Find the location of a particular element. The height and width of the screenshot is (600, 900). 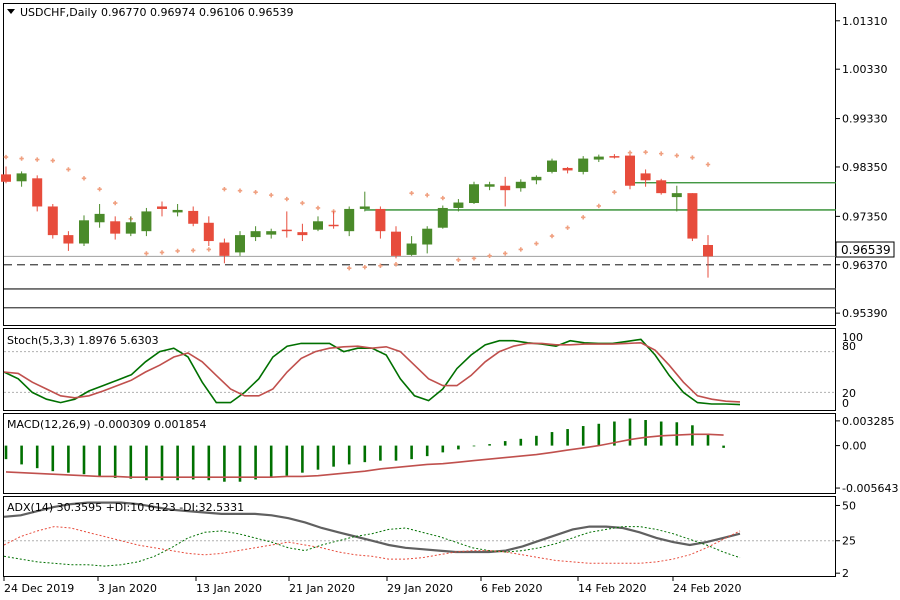

stochastic-signal-line is located at coordinates (372, 372).